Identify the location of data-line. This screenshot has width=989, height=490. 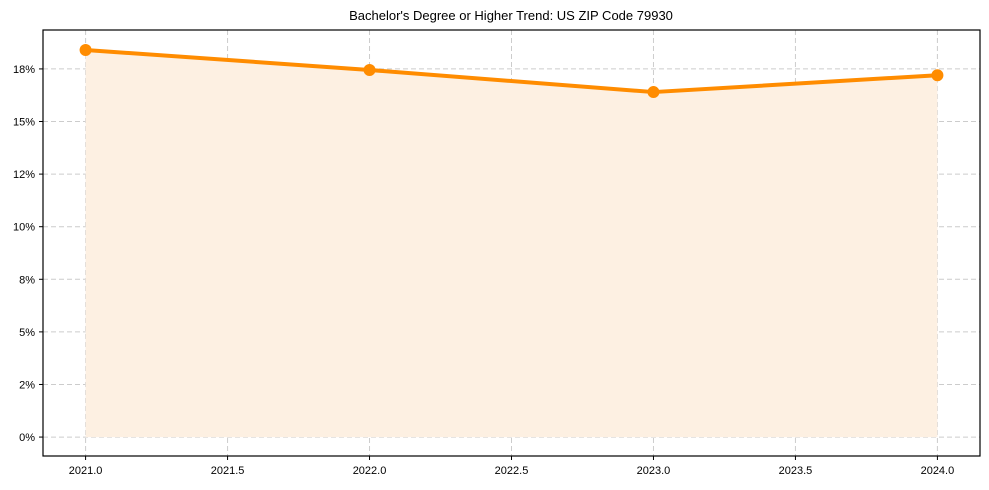
(511, 71).